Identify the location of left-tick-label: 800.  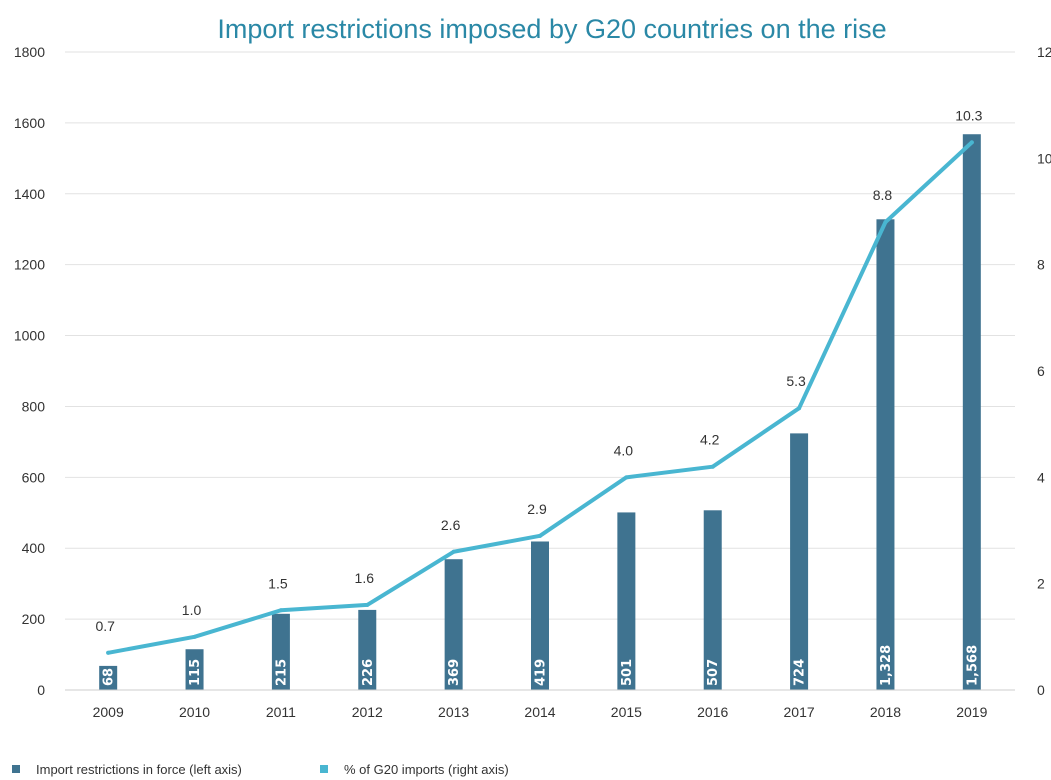
(34, 406).